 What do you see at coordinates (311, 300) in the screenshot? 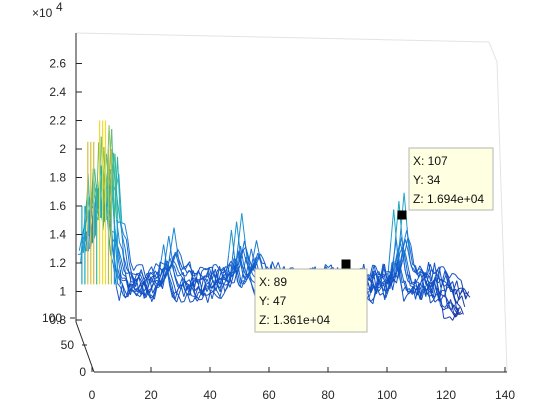
I see `datatip-box` at bounding box center [311, 300].